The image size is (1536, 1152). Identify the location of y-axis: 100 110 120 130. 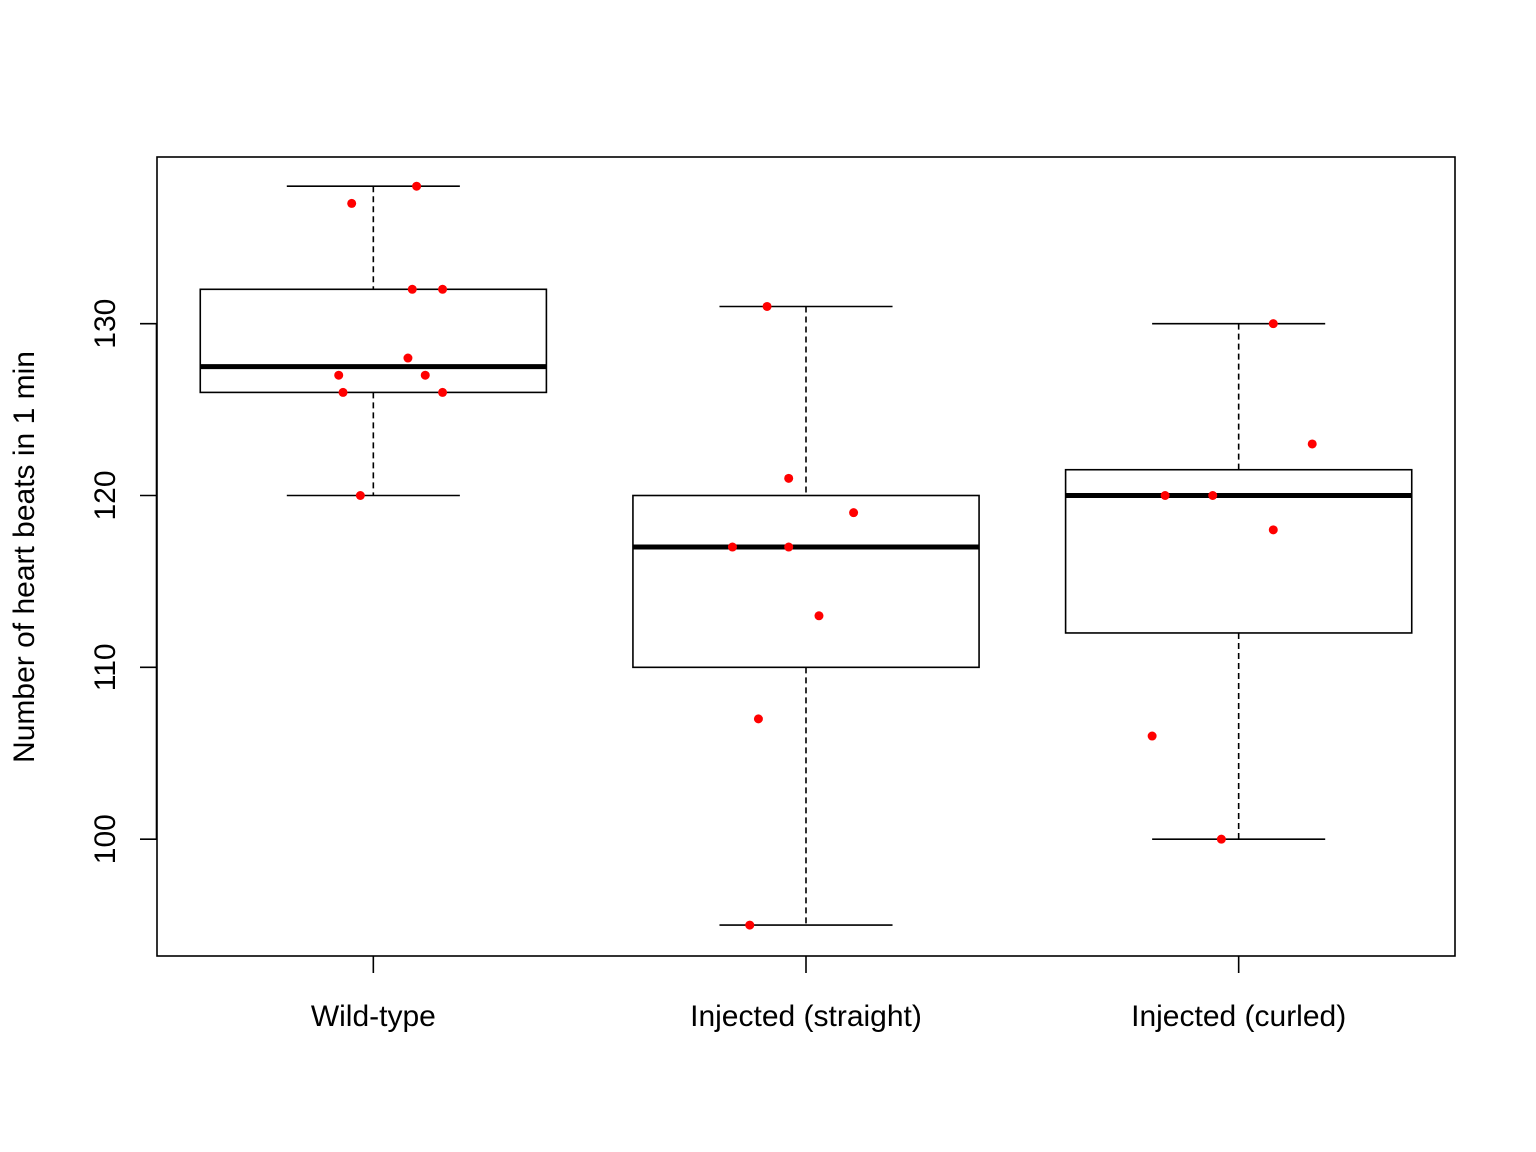
(123, 581).